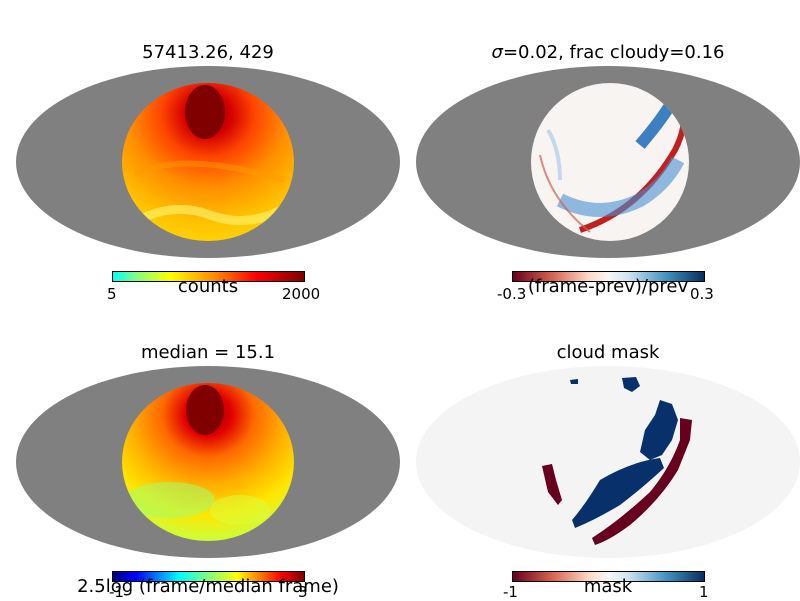 This screenshot has width=800, height=601. I want to click on sigma-symbol: σ, so click(497, 52).